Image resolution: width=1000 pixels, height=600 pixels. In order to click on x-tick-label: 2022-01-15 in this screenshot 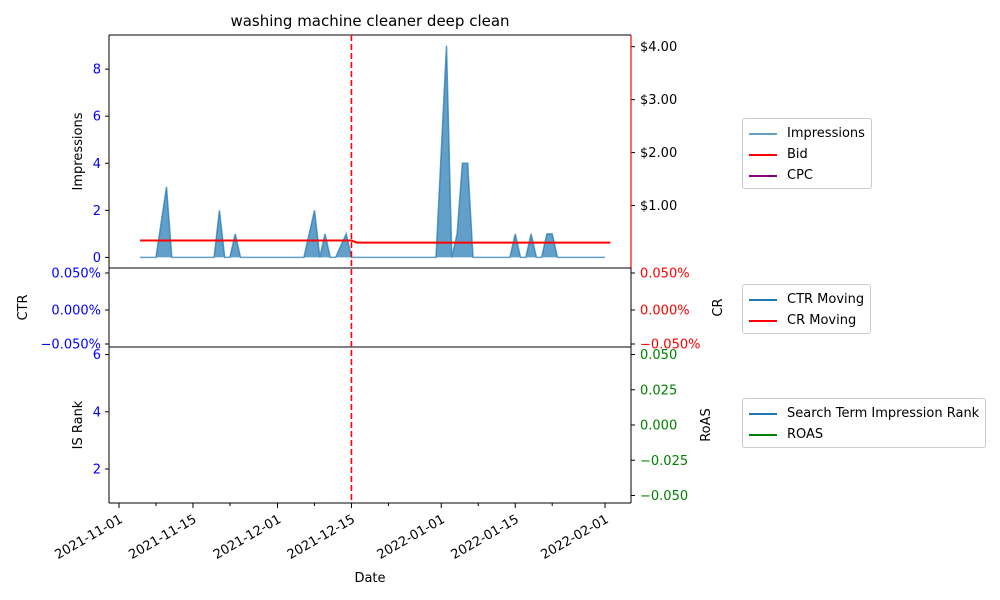, I will do `click(485, 537)`.